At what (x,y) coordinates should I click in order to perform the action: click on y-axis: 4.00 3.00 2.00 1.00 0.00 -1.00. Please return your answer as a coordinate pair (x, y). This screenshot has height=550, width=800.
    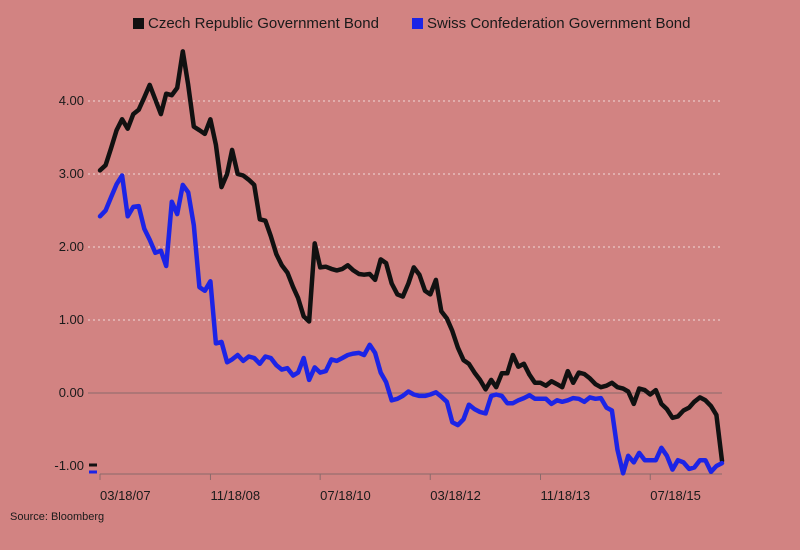
    Looking at the image, I should click on (69, 283).